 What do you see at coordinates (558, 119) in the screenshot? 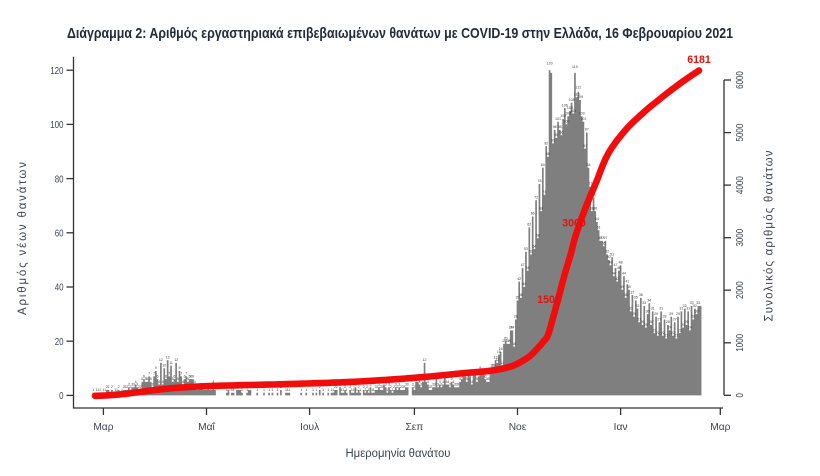
I see `svg-text: 101` at bounding box center [558, 119].